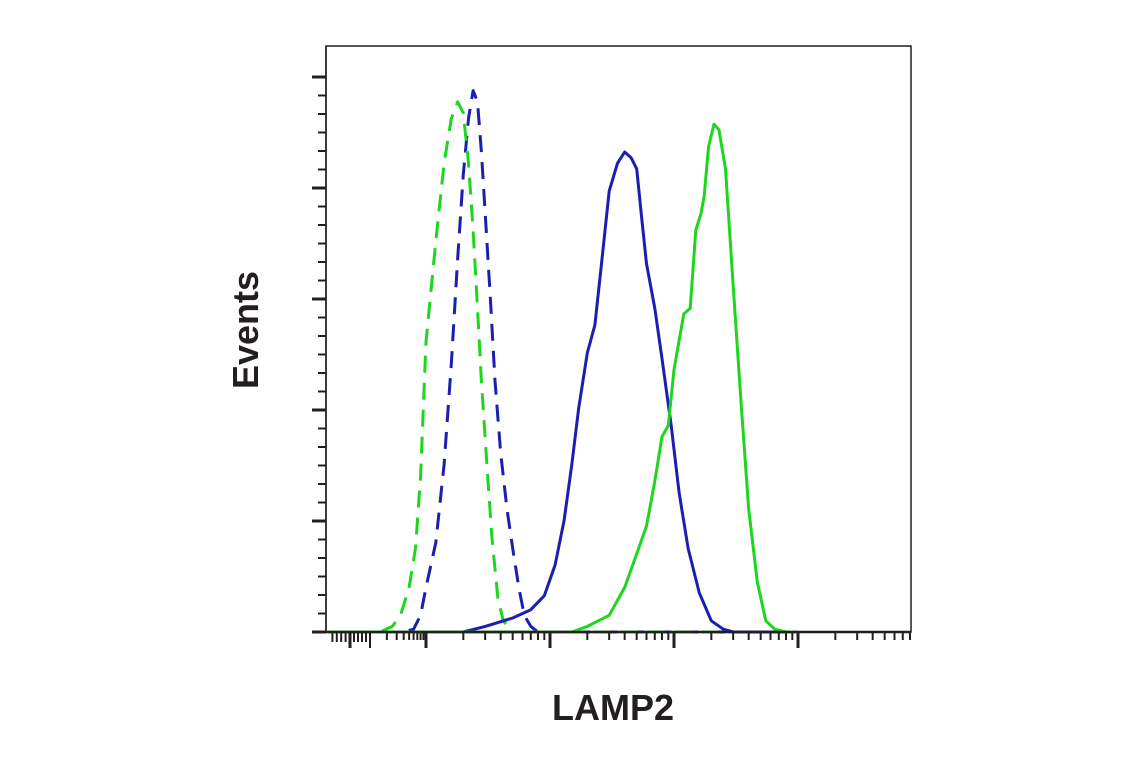 This screenshot has width=1141, height=768. I want to click on y-axis-ticks, so click(319, 354).